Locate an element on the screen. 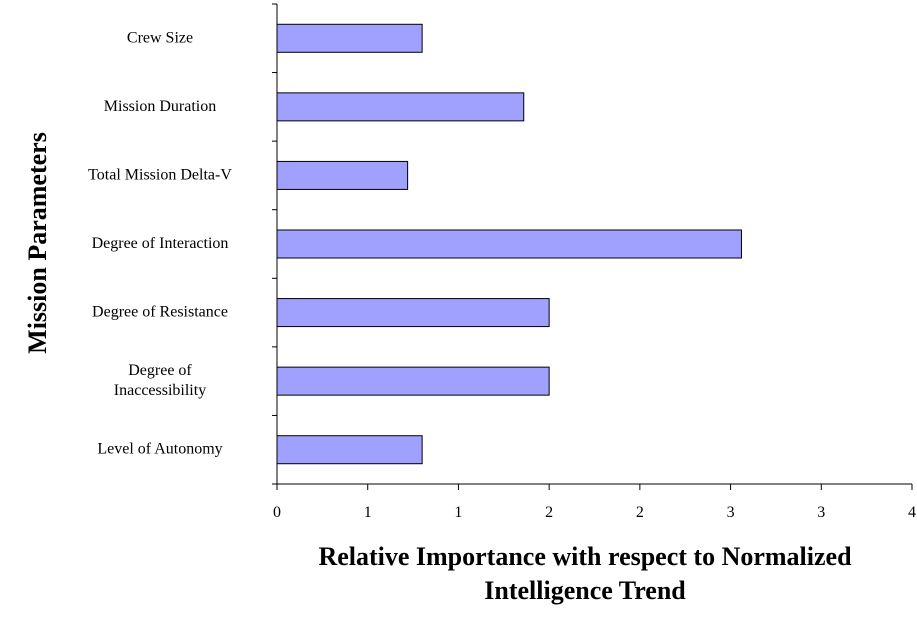 The height and width of the screenshot is (620, 917). bar-total-mission-delta-v is located at coordinates (342, 175).